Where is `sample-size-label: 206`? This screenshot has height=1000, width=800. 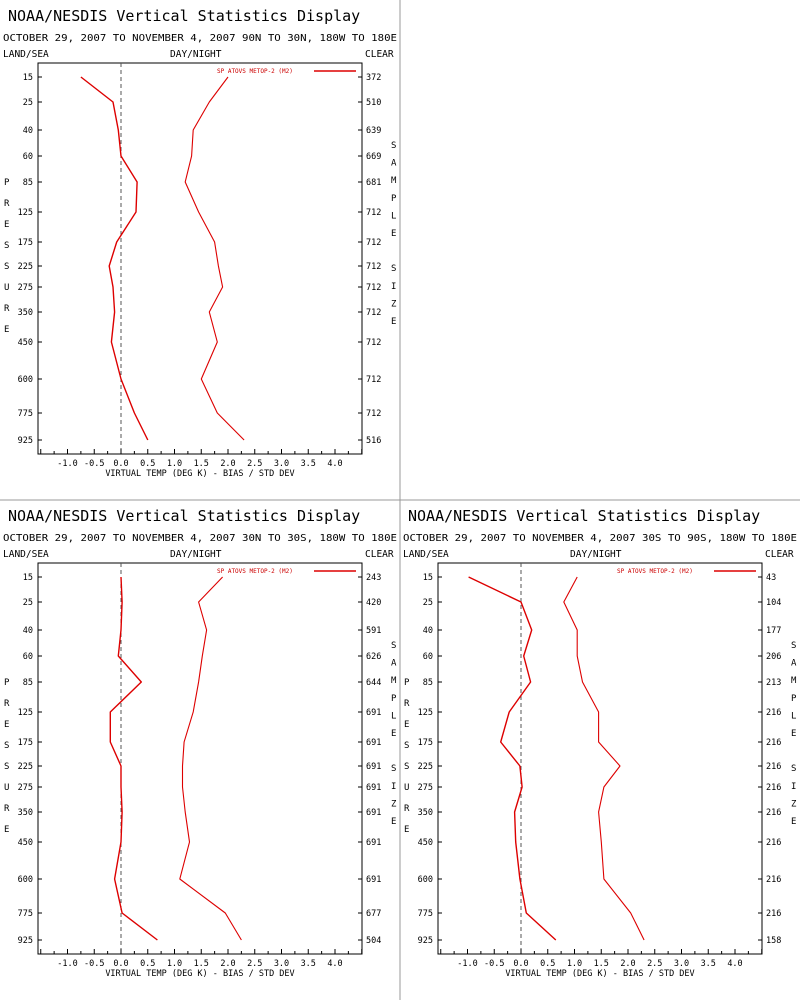 sample-size-label: 206 is located at coordinates (773, 657).